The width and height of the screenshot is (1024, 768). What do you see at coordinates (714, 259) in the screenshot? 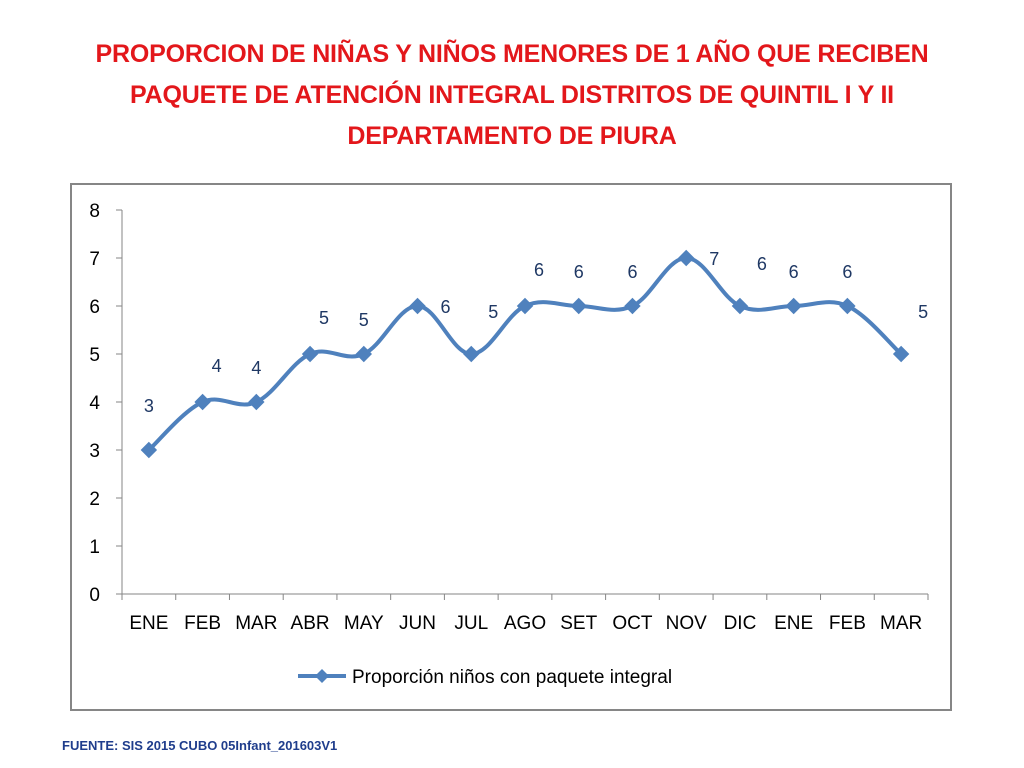
I see `data-label: 7` at bounding box center [714, 259].